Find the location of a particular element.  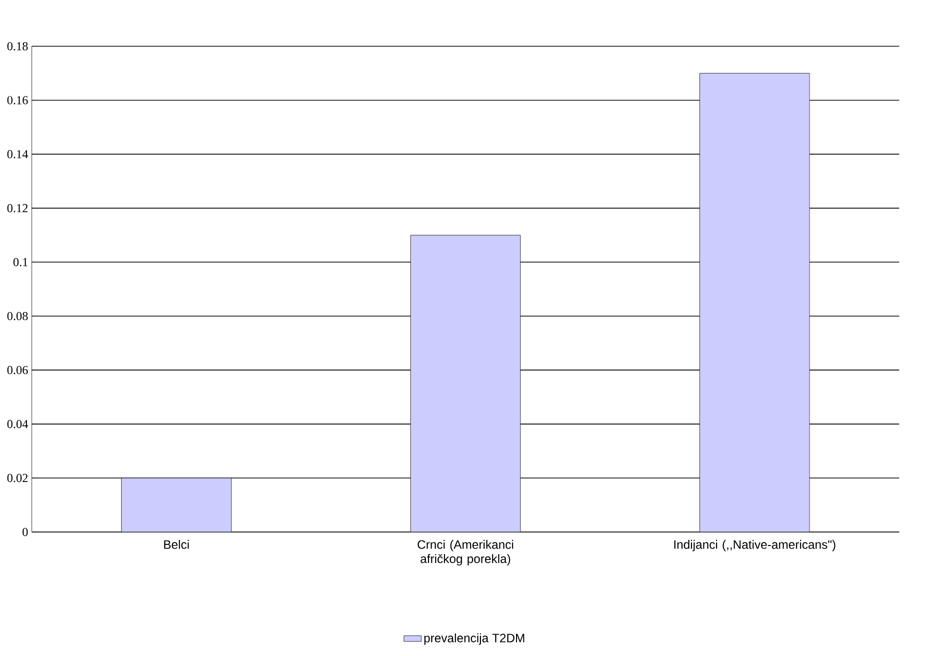

y-tick-label: 0.02 is located at coordinates (17, 478).